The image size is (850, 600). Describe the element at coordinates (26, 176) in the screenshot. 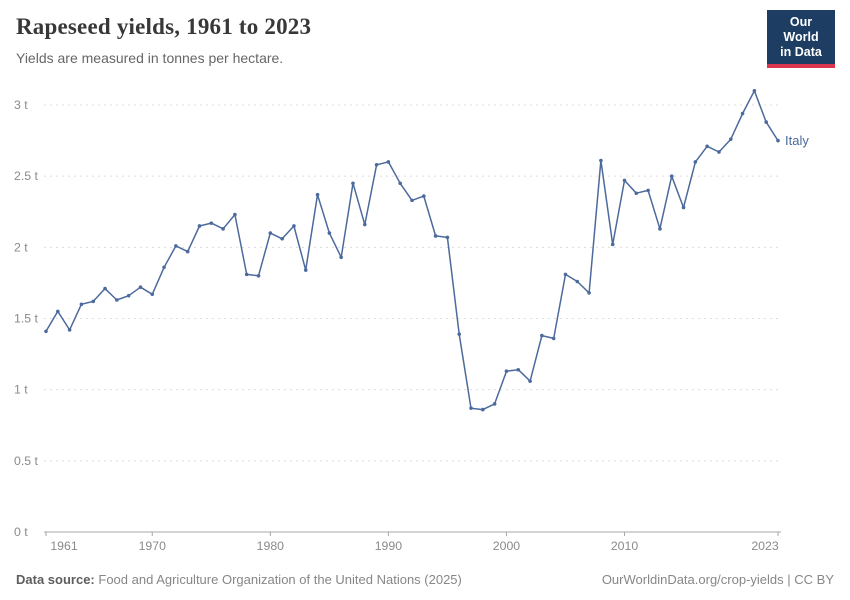

I see `y-axis-label: 2.5 t` at that location.